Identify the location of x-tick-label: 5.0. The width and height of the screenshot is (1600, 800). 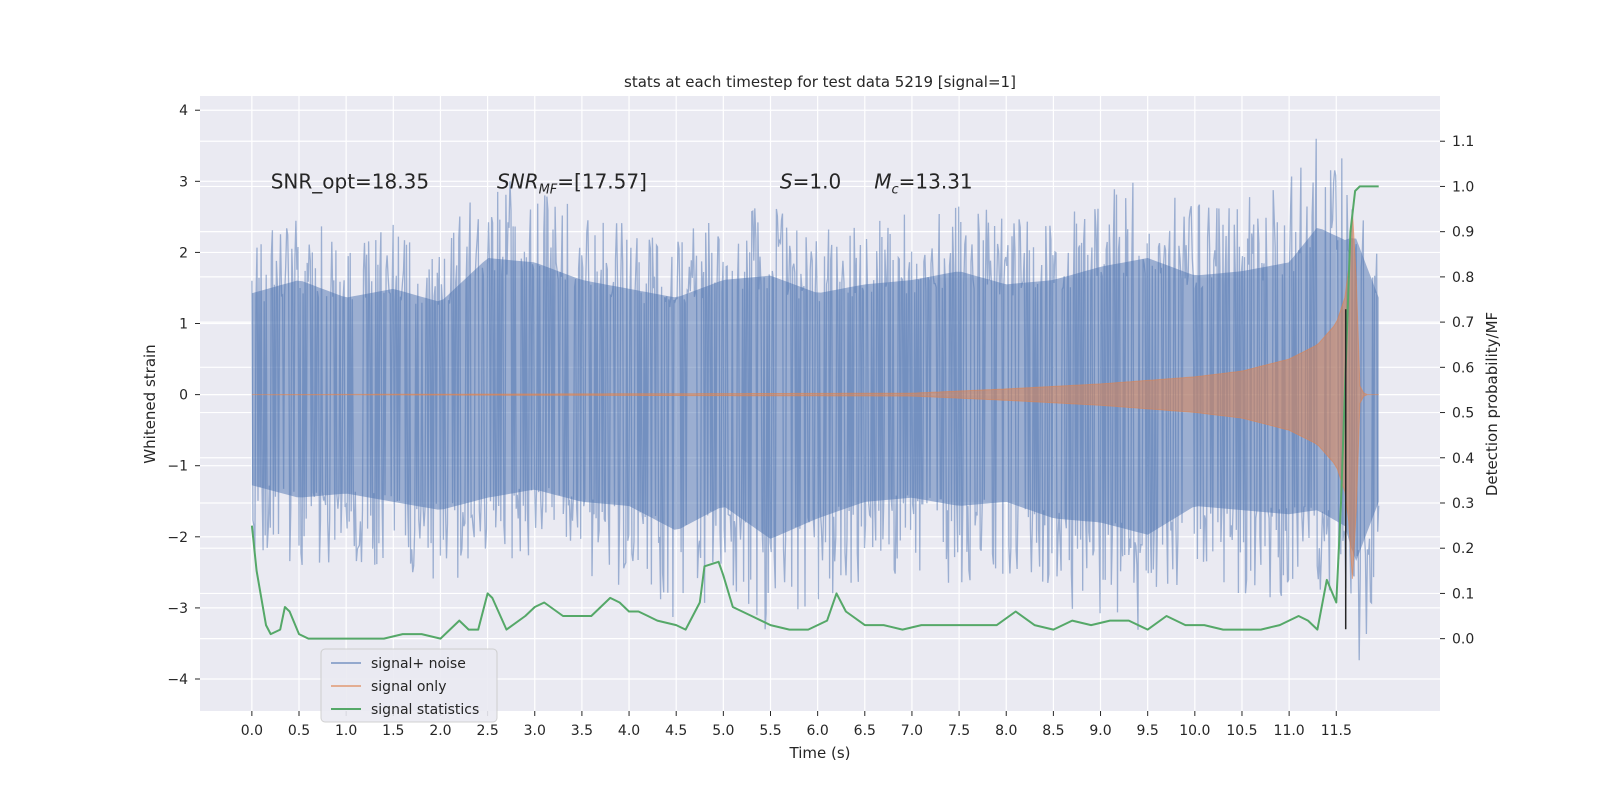
(723, 731).